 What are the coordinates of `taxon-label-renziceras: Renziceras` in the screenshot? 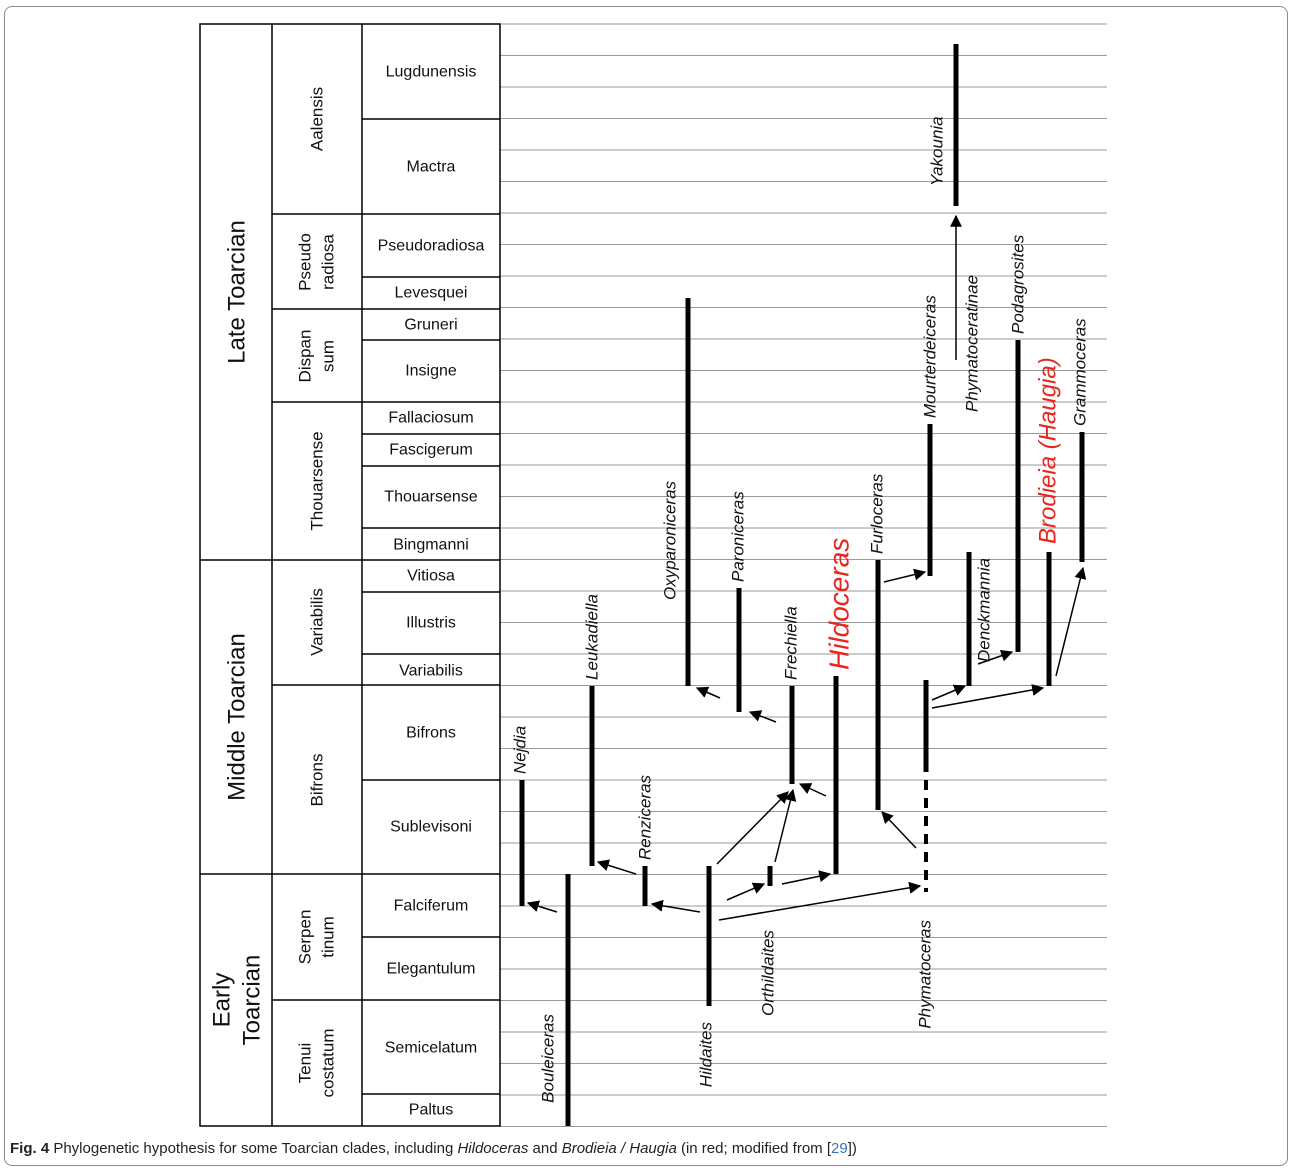 It's located at (645, 817).